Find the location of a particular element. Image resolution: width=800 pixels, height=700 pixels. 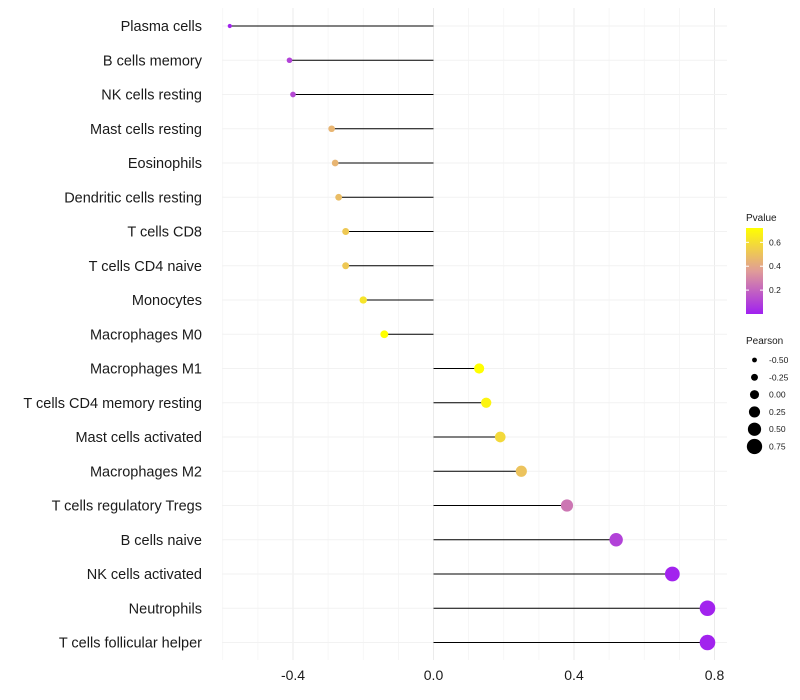

legend-pvalue-colorbar is located at coordinates (754, 271).